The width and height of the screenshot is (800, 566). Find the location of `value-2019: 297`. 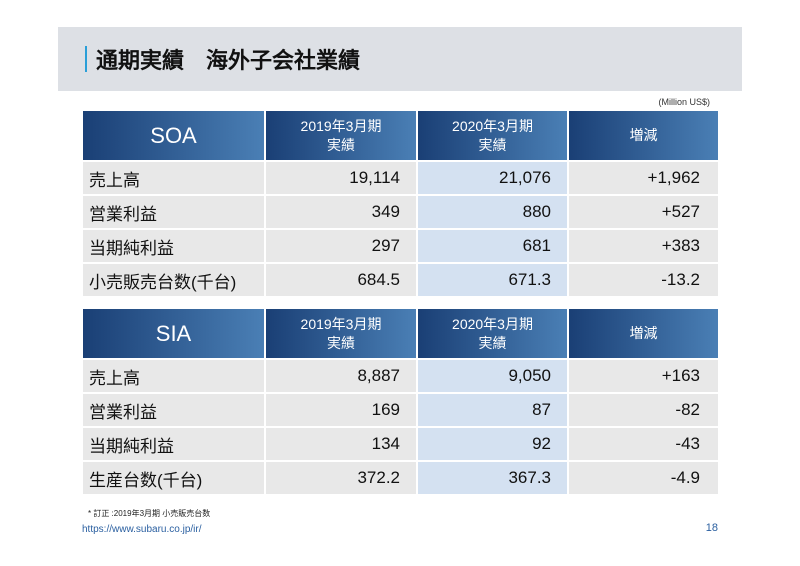

value-2019: 297 is located at coordinates (341, 246).